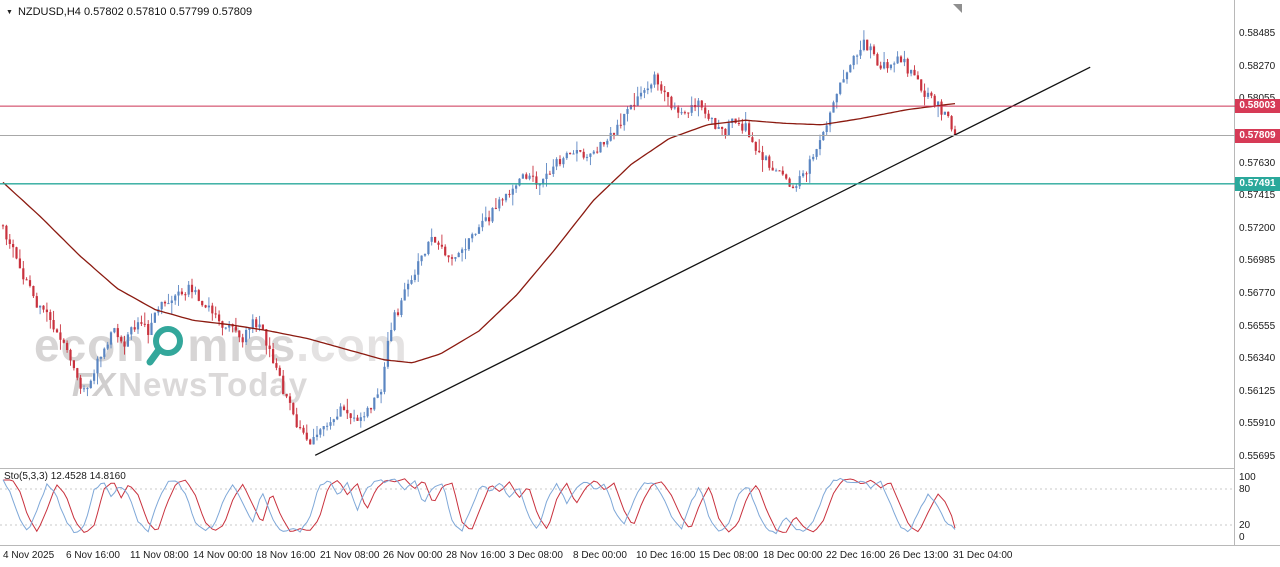  I want to click on time-axis-label: 22 Dec 16:00, so click(856, 555).